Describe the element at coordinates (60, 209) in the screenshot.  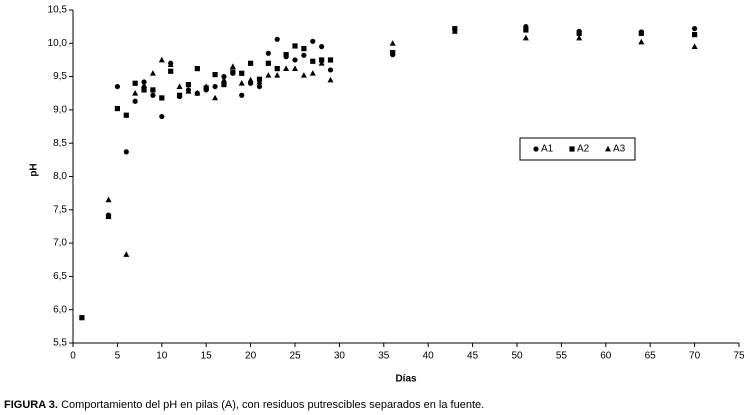
I see `y-tick-label: 7,5` at that location.